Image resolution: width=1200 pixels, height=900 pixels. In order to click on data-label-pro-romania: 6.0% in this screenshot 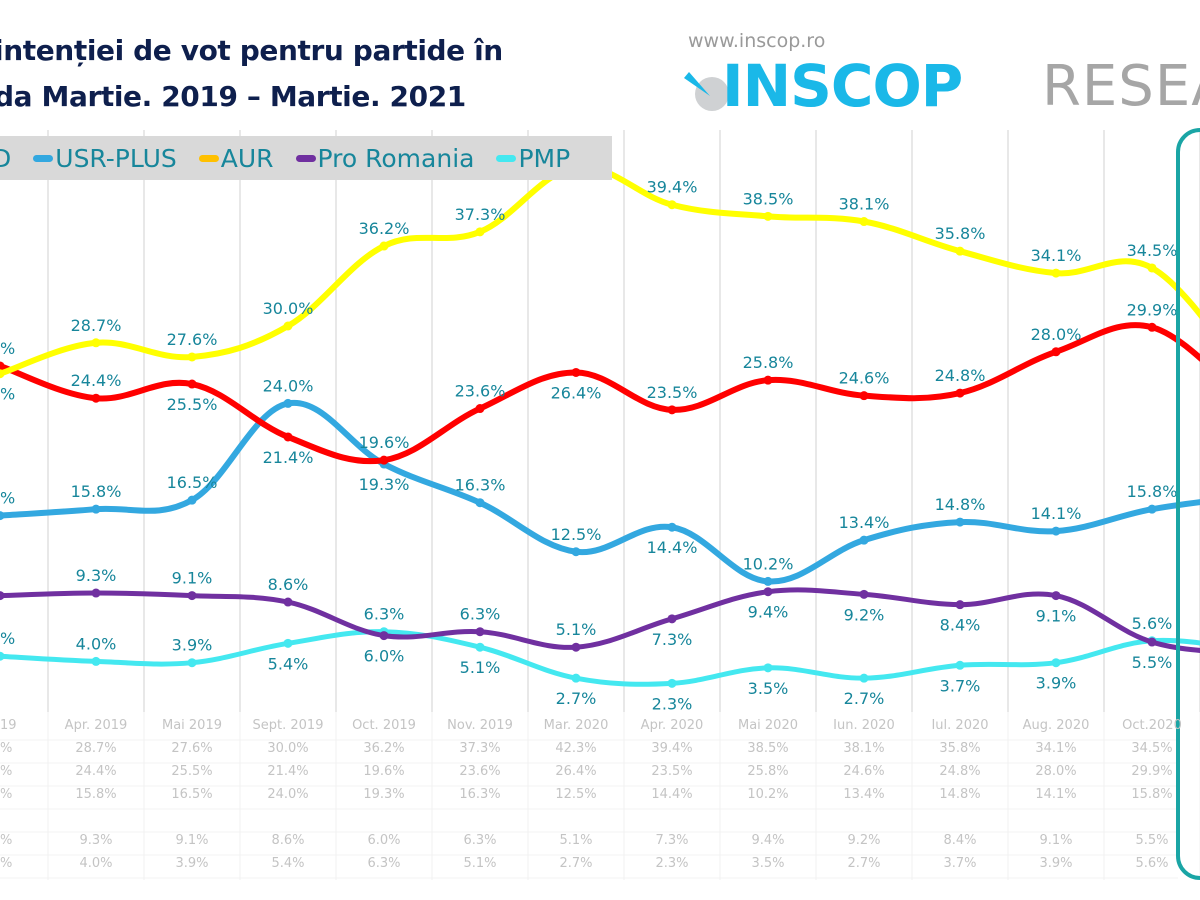, I will do `click(384, 656)`.